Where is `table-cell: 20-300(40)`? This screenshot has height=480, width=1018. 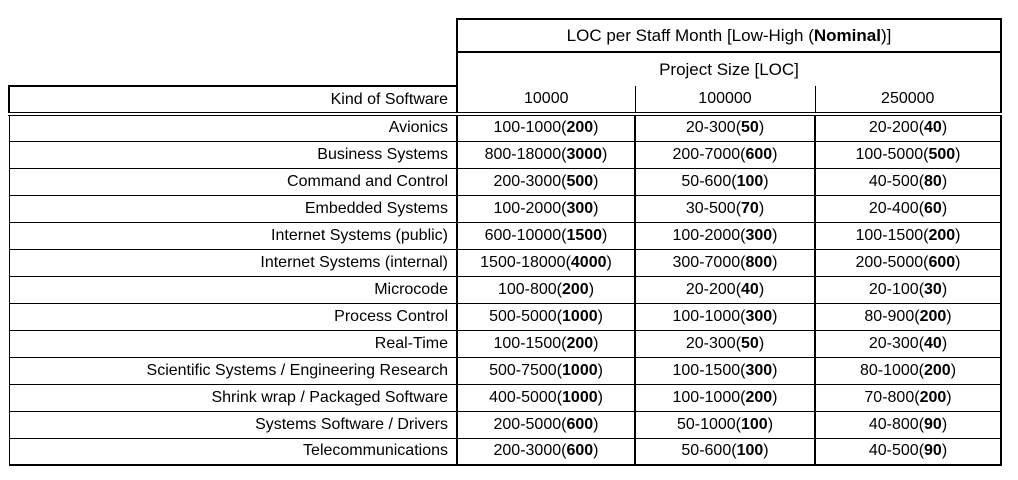 table-cell: 20-300(40) is located at coordinates (908, 344).